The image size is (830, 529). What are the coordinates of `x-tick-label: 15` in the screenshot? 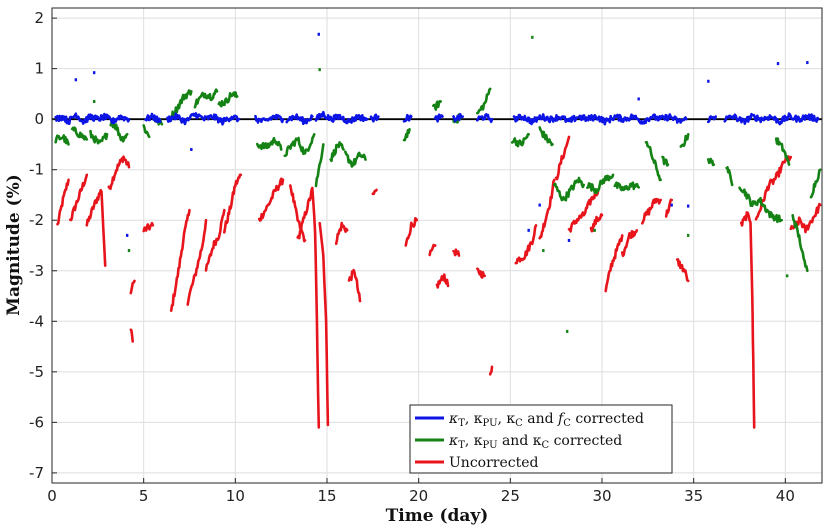 It's located at (326, 496).